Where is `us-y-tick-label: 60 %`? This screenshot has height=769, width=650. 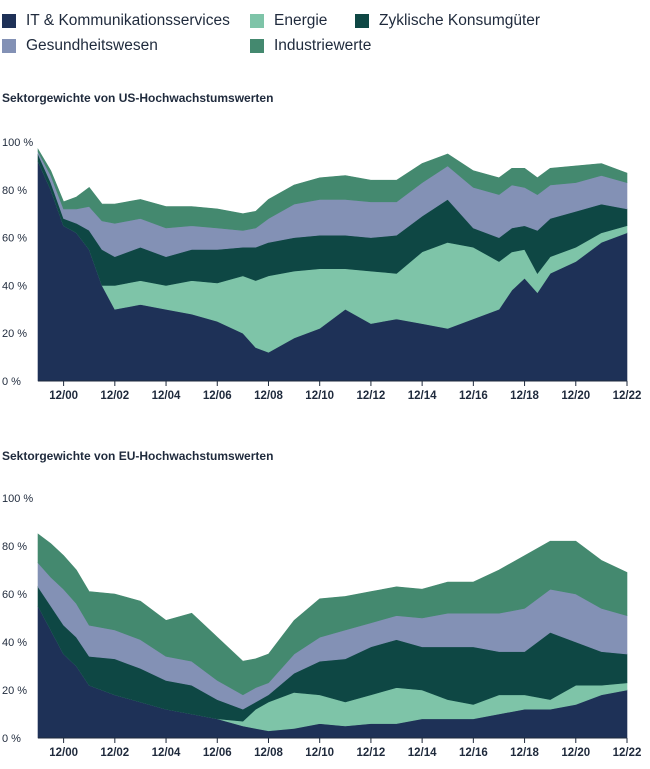 us-y-tick-label: 60 % is located at coordinates (14, 239).